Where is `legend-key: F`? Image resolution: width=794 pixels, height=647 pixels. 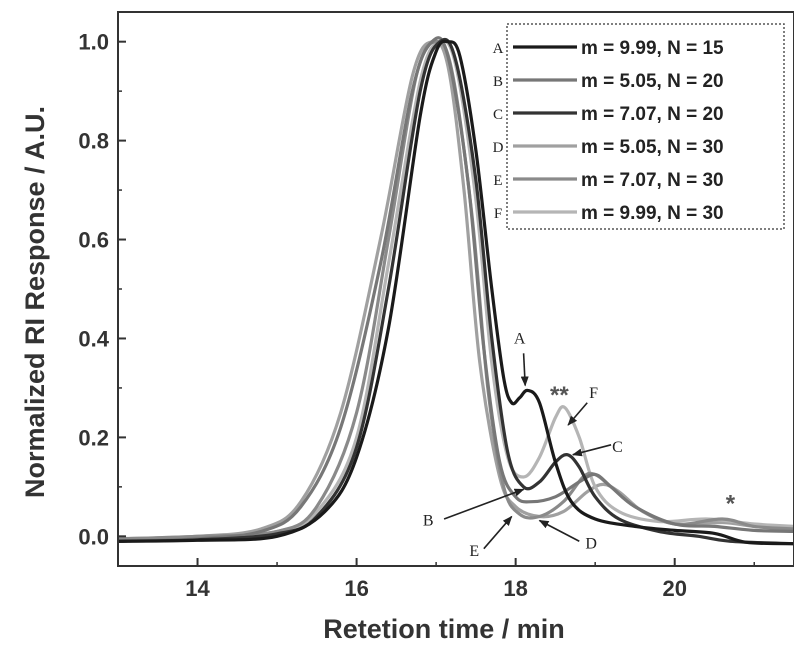 legend-key: F is located at coordinates (498, 214).